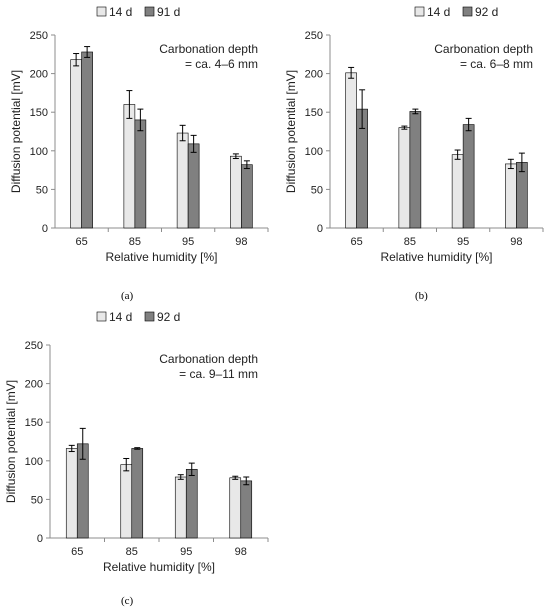 The height and width of the screenshot is (610, 550). What do you see at coordinates (127, 601) in the screenshot?
I see `panel-label-c: (c)` at bounding box center [127, 601].